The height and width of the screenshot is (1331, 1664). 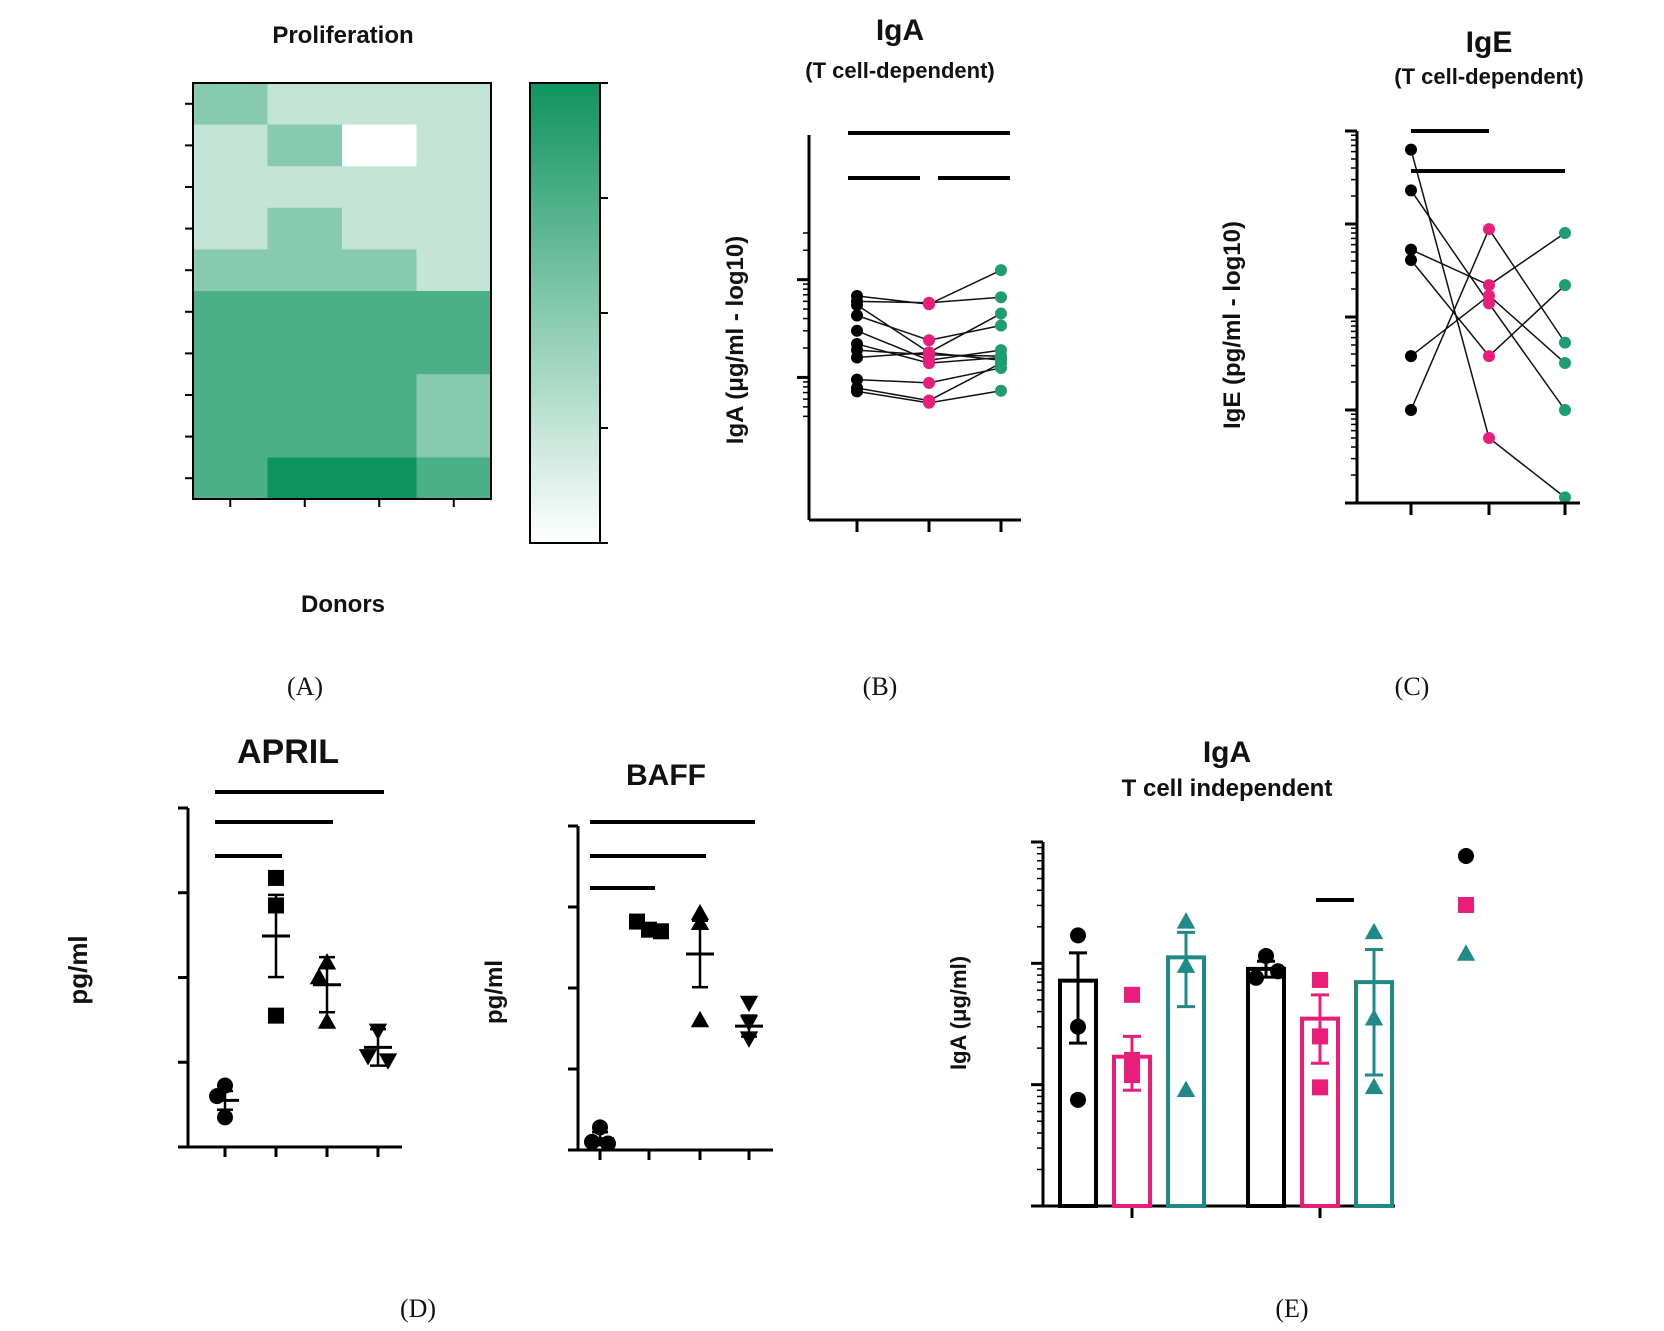 I want to click on panel-label-b: (B), so click(x=880, y=686).